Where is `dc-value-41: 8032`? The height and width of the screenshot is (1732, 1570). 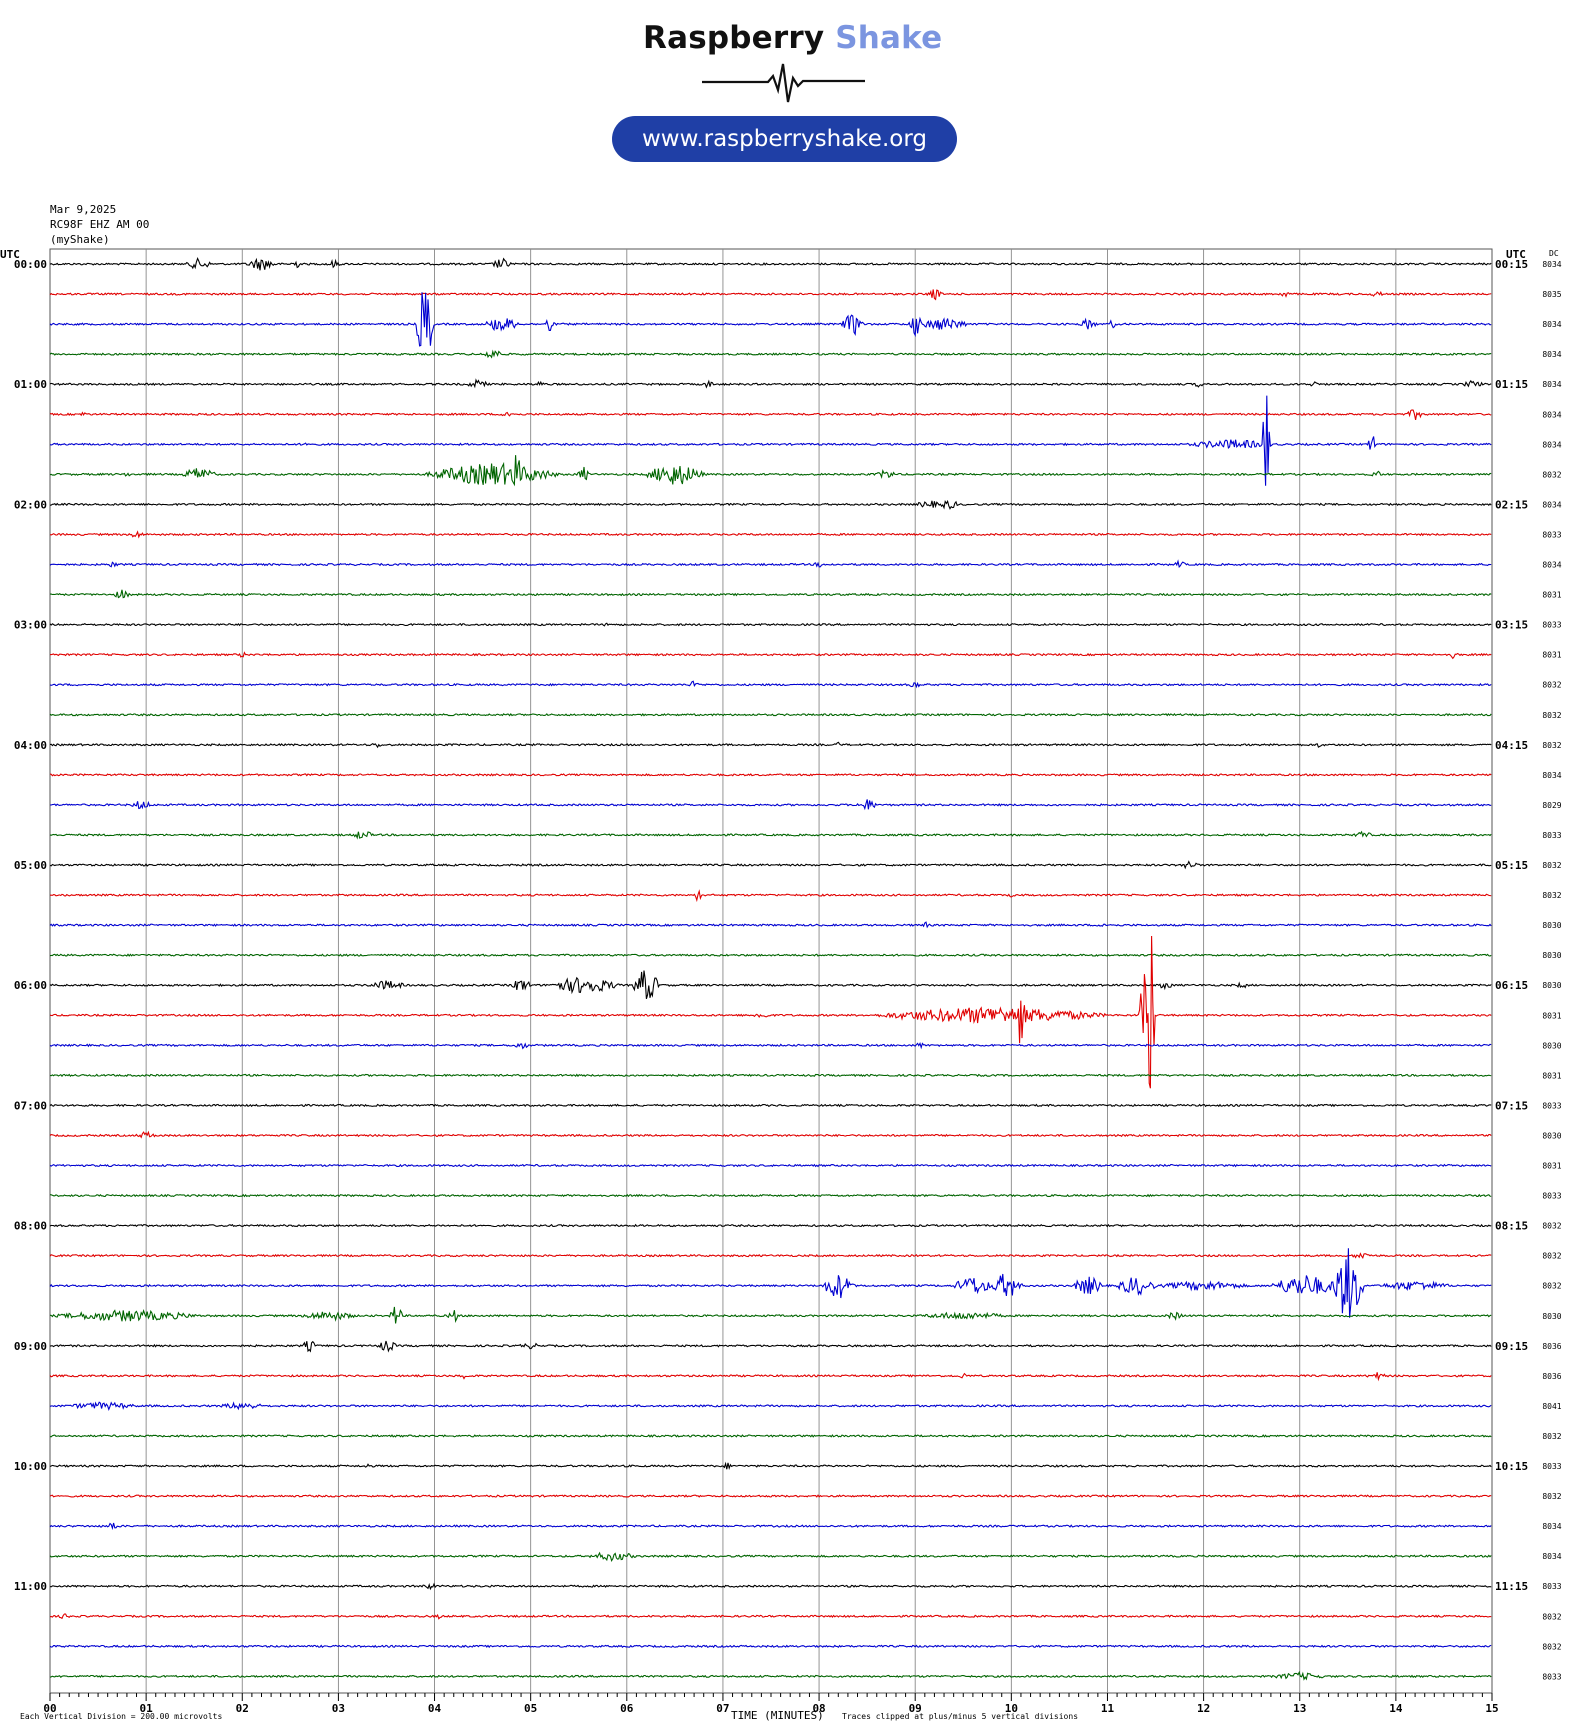
dc-value-41: 8032 is located at coordinates (1551, 1496).